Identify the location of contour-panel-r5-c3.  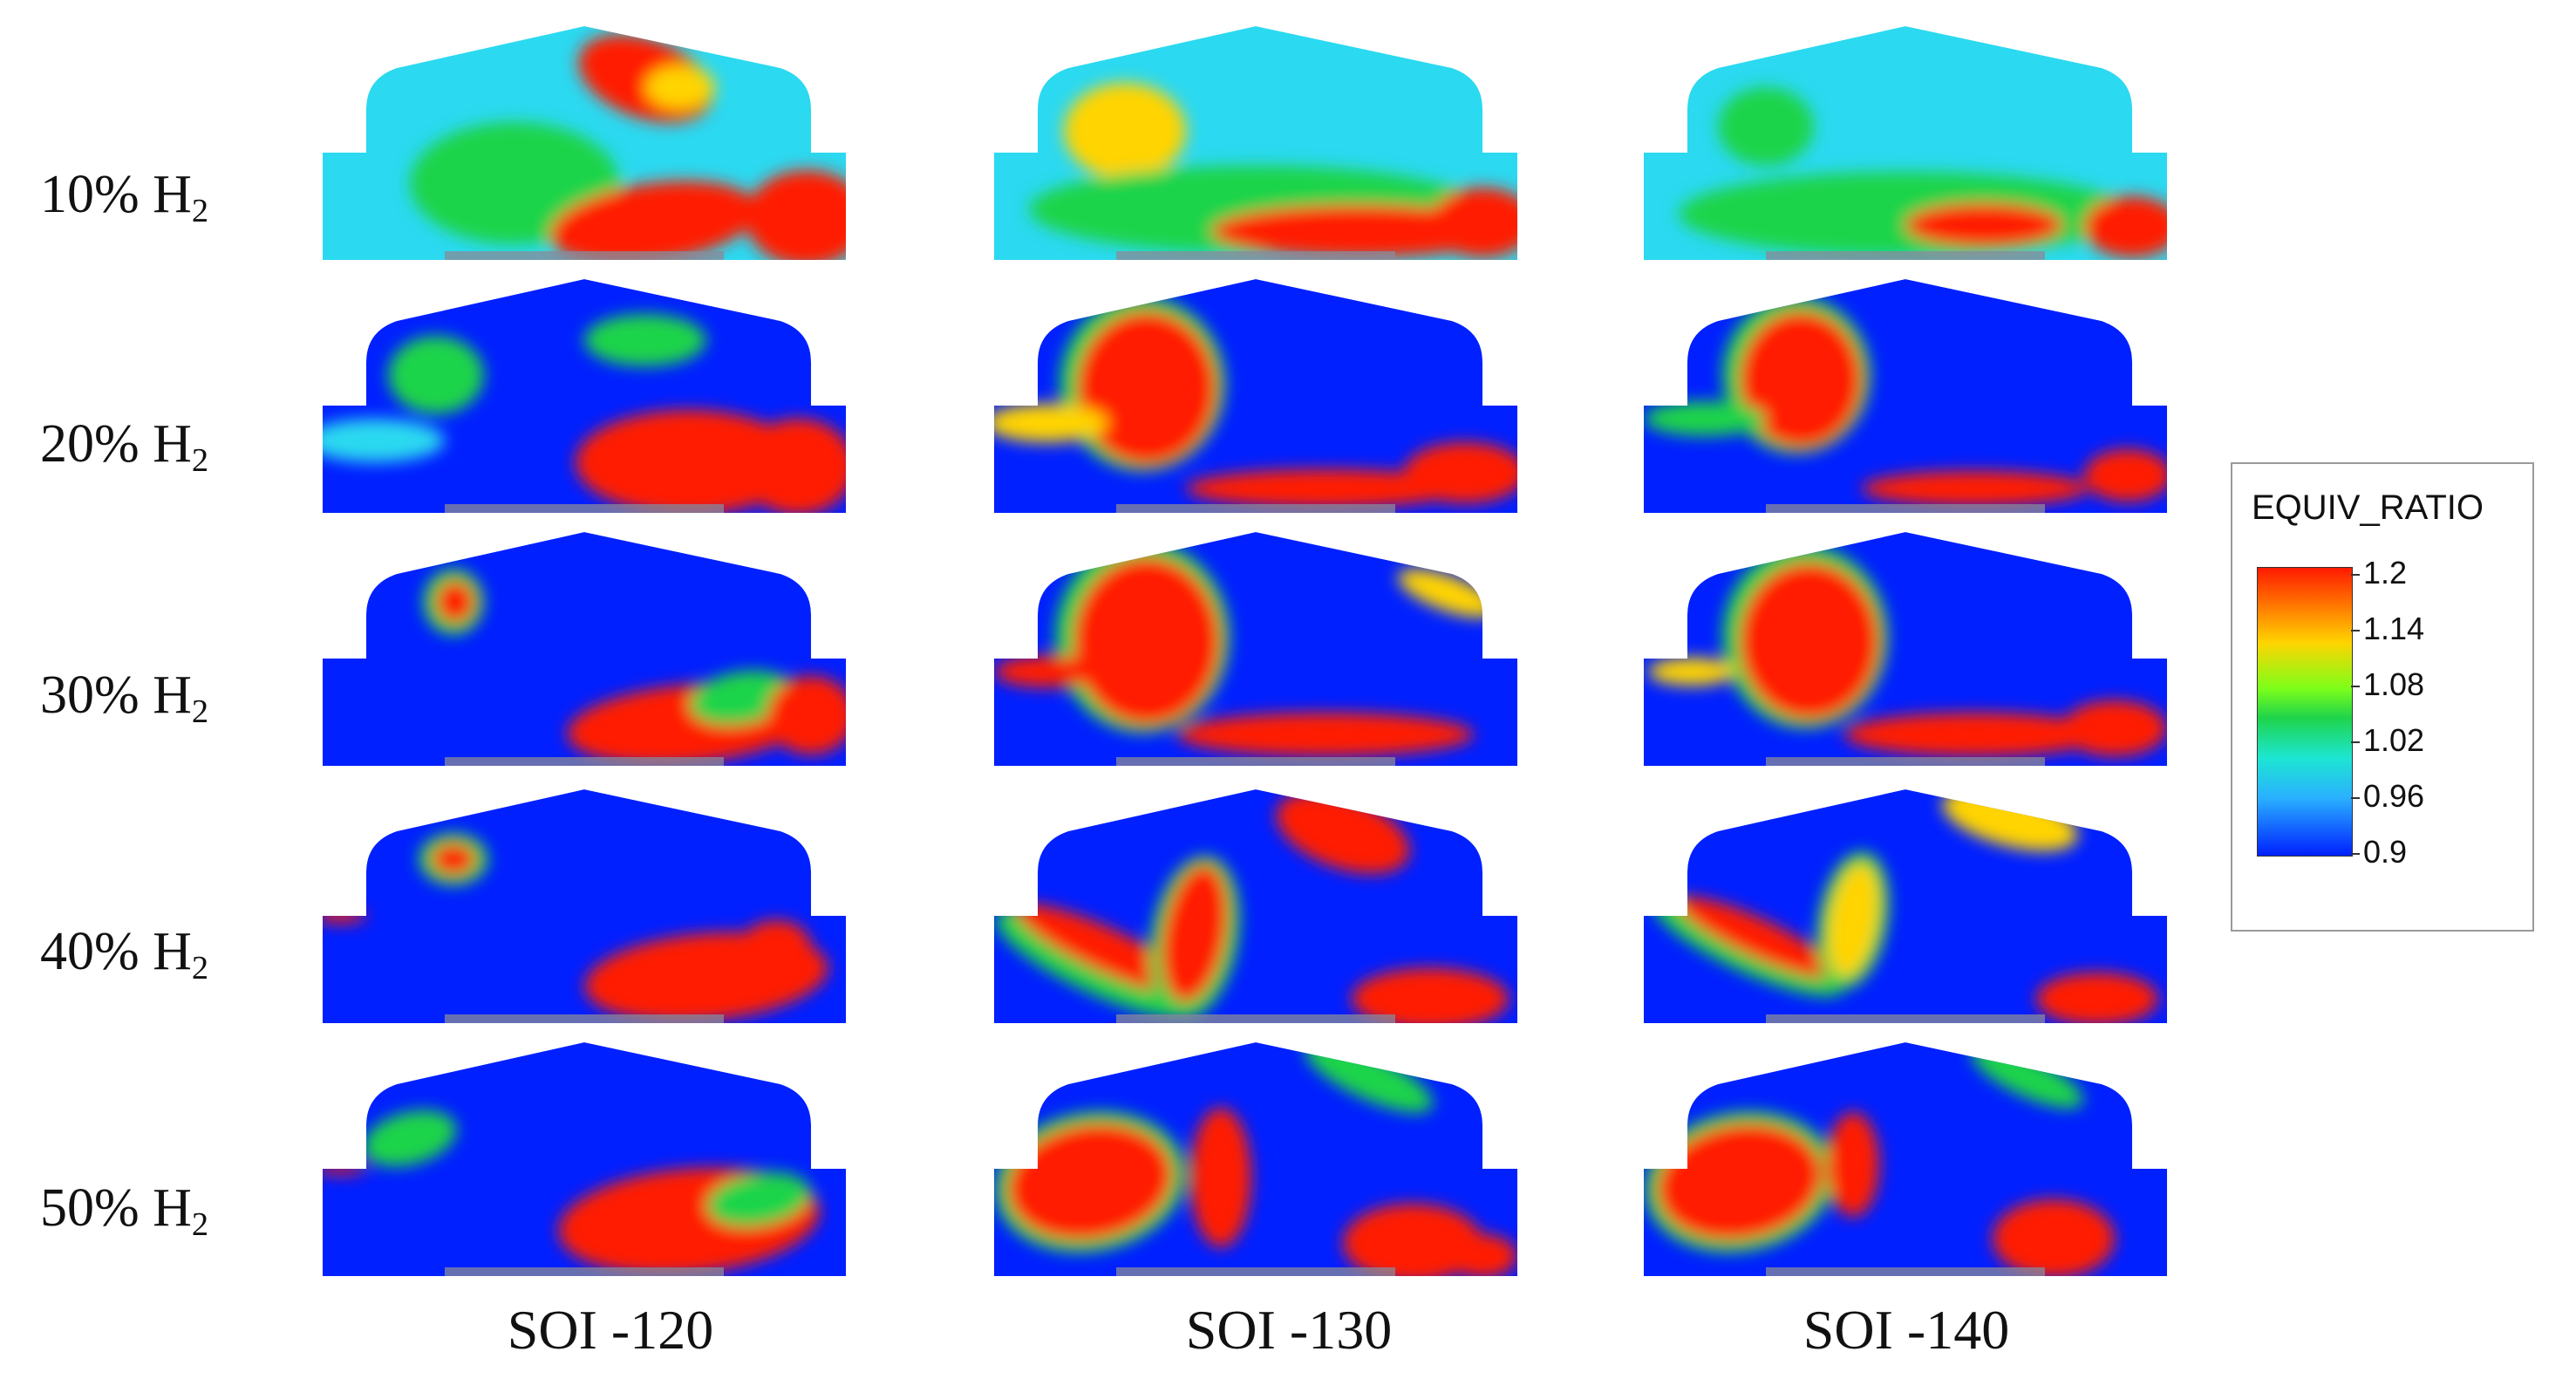
(1906, 1159).